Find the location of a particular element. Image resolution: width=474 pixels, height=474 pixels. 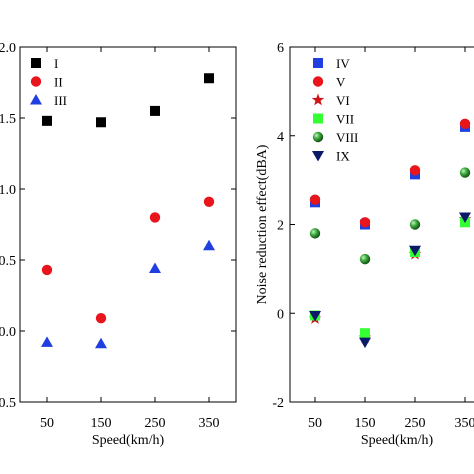

legend: IV V VI VII VIII IX is located at coordinates (334, 110).